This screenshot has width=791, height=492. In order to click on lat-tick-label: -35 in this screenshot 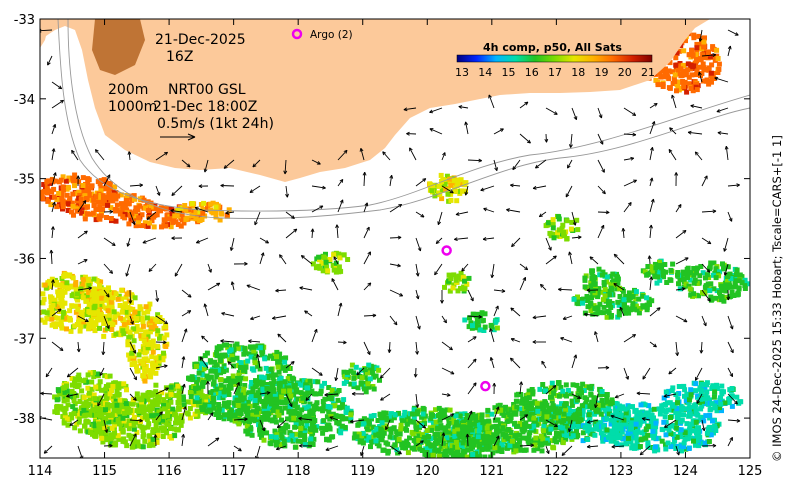, I will do `click(24, 180)`.